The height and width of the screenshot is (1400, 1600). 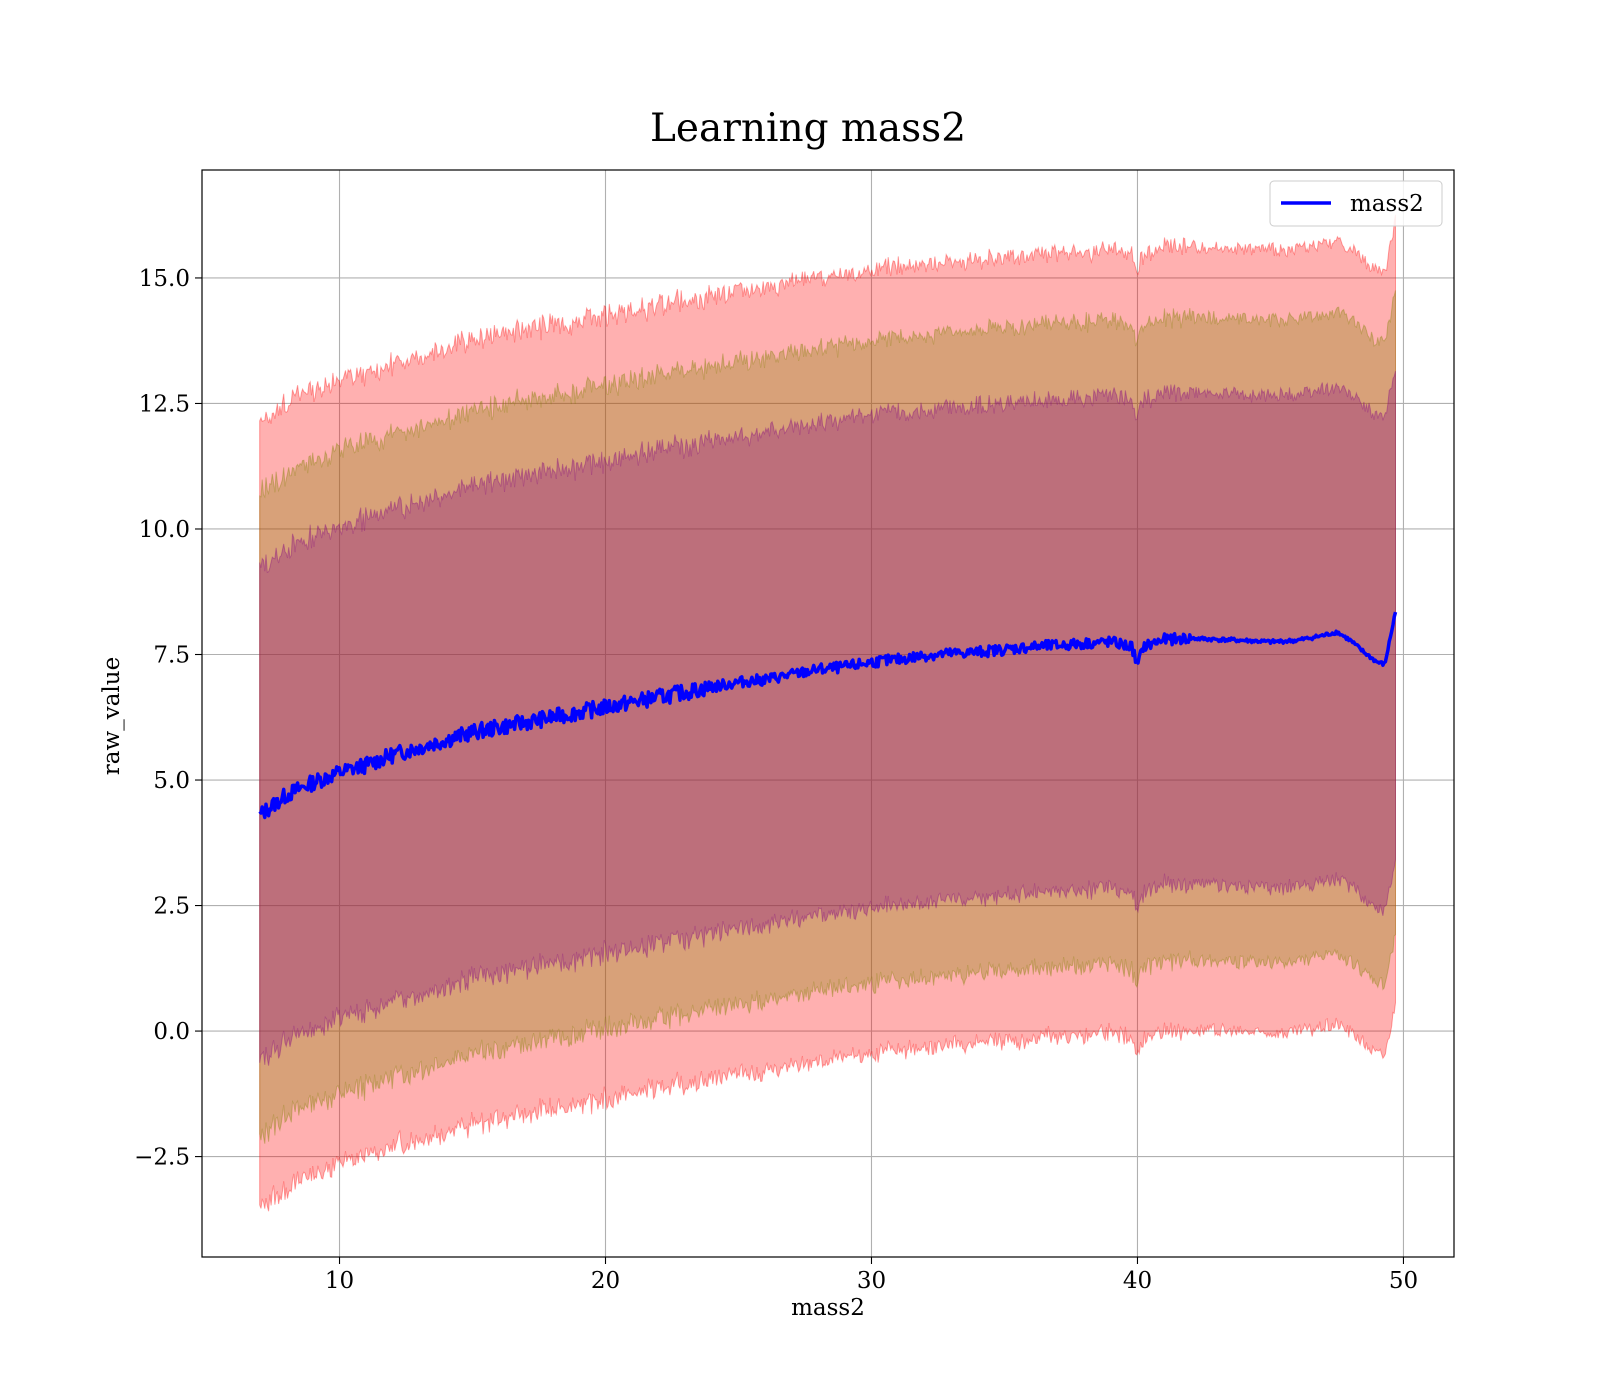 I want to click on line-layer, so click(x=828, y=715).